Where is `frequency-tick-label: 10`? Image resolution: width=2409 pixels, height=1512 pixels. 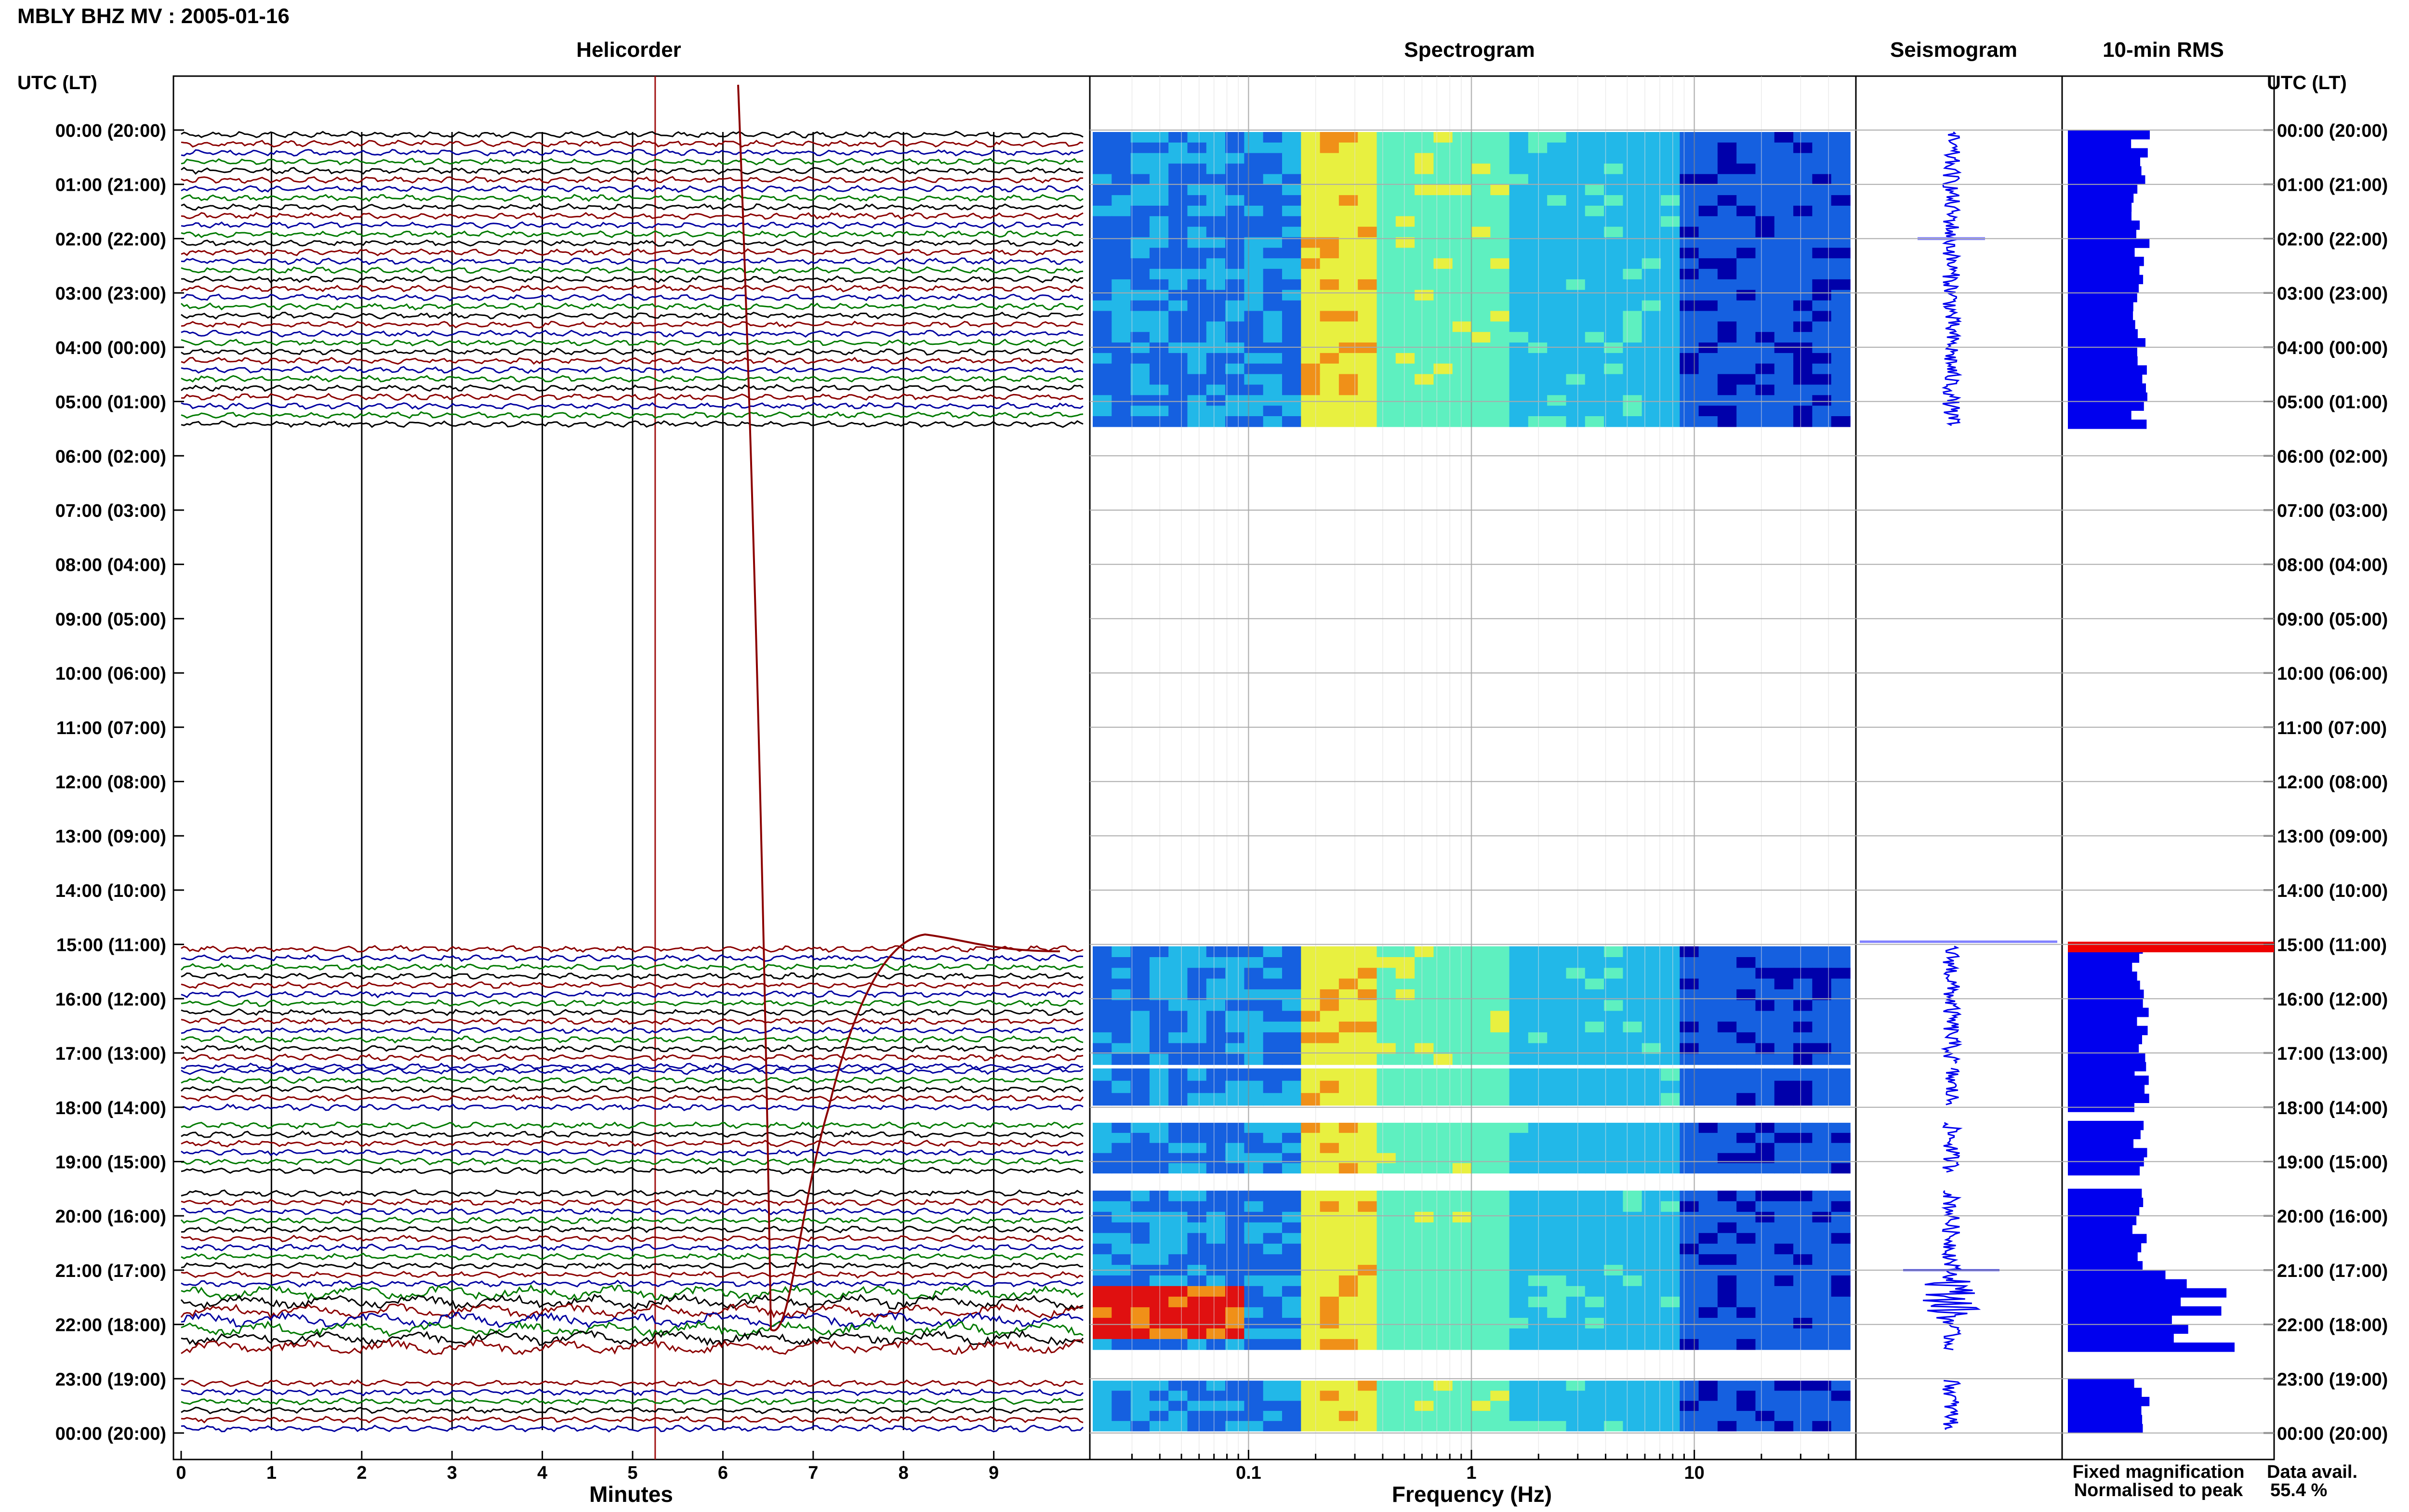
frequency-tick-label: 10 is located at coordinates (1694, 1473).